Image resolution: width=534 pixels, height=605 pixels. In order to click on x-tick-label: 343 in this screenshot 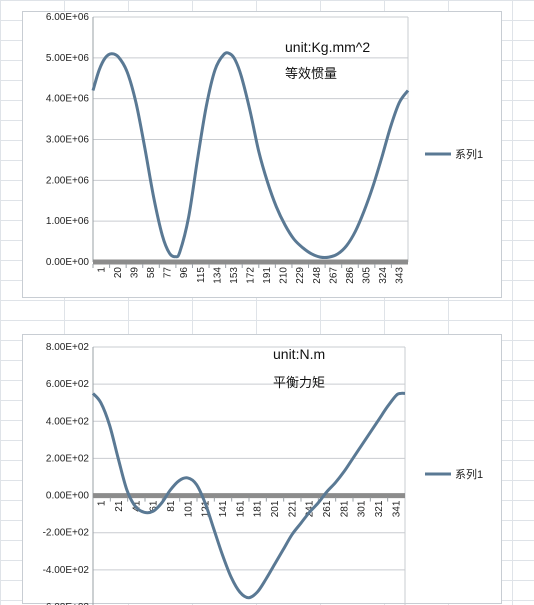, I will do `click(400, 275)`.